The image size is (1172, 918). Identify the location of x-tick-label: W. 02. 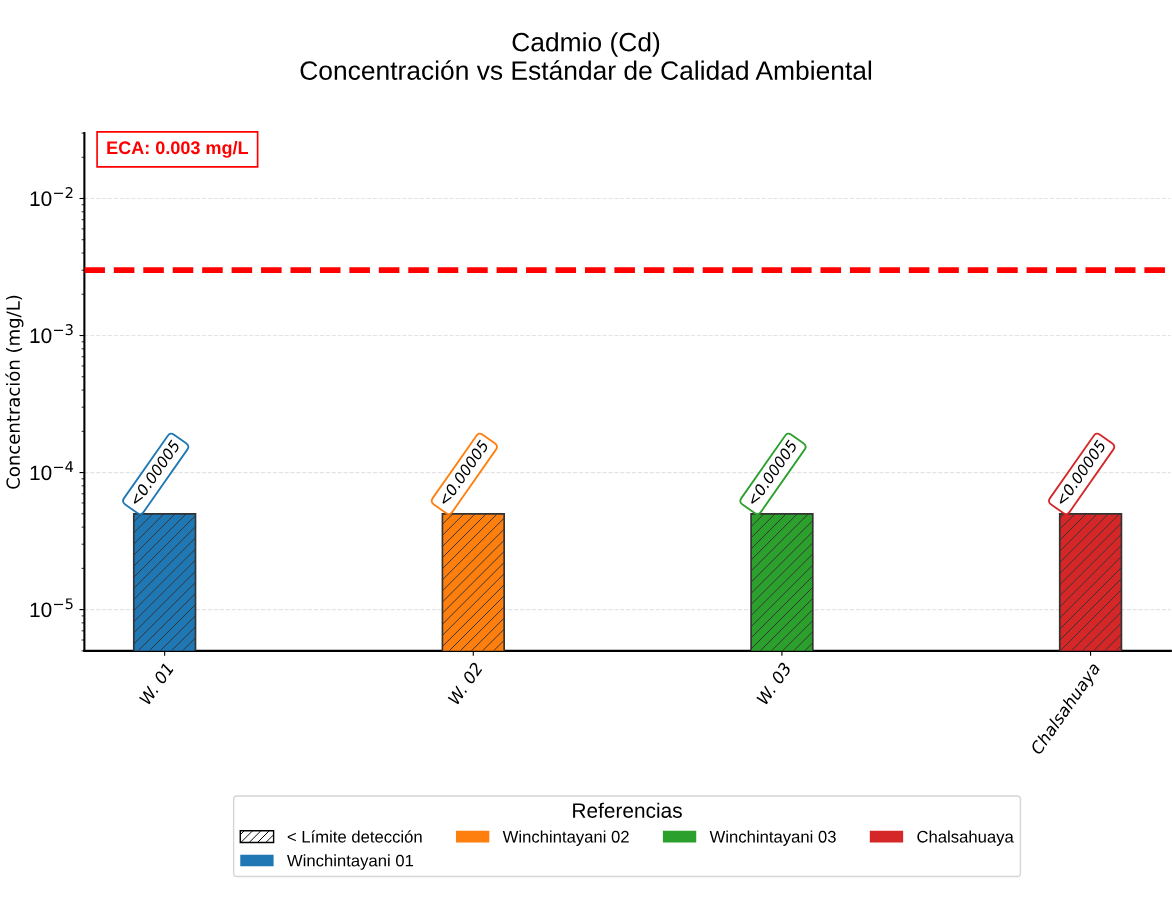
(465, 683).